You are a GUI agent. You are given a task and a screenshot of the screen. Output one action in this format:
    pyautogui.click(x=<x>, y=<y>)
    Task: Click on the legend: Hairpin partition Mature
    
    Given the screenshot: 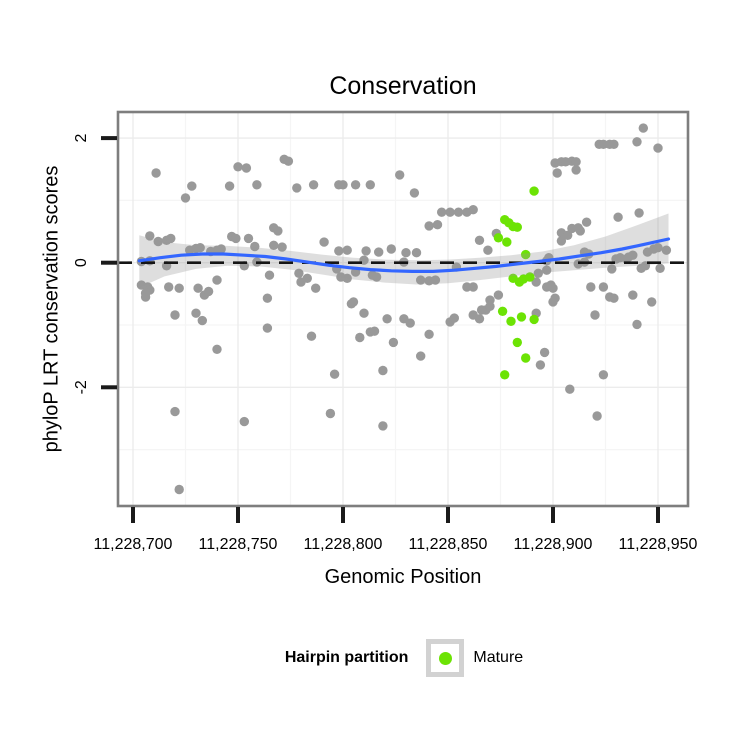 What is the action you would take?
    pyautogui.click(x=389, y=658)
    